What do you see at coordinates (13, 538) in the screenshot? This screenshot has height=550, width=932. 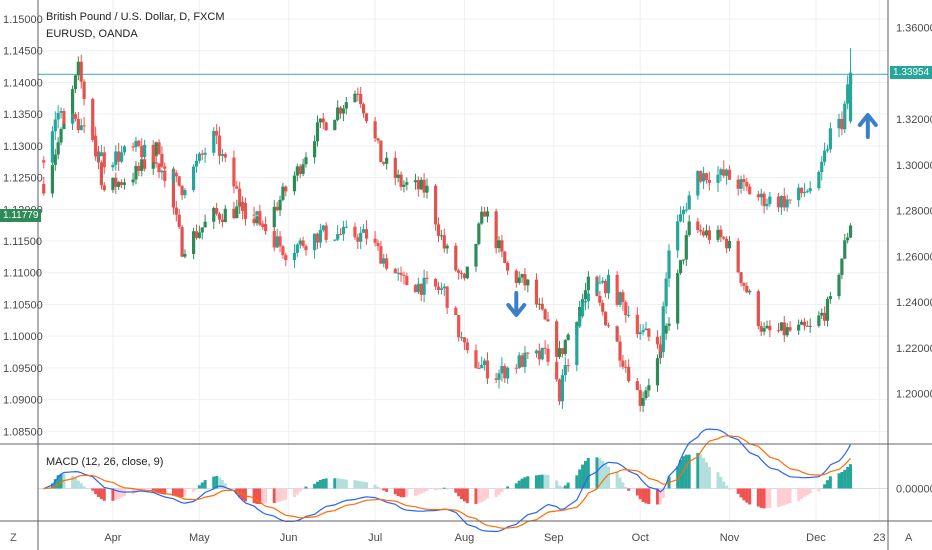 I see `bottom-left-corner-label: Z` at bounding box center [13, 538].